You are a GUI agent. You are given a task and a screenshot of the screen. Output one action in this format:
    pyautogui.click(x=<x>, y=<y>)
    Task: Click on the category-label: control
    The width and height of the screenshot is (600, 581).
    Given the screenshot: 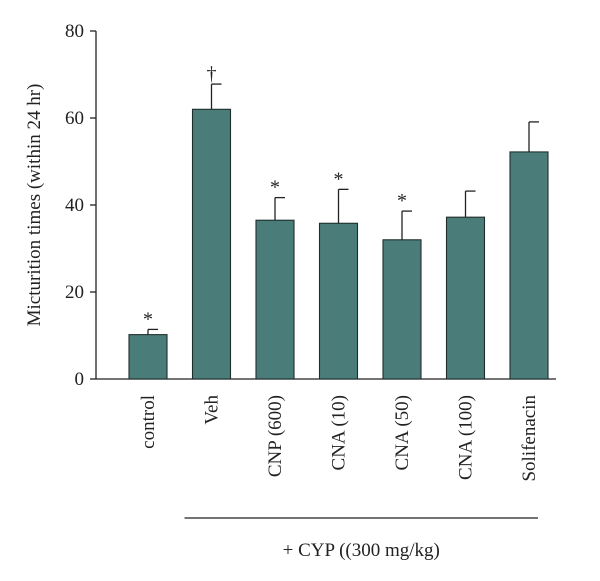 What is the action you would take?
    pyautogui.click(x=148, y=422)
    